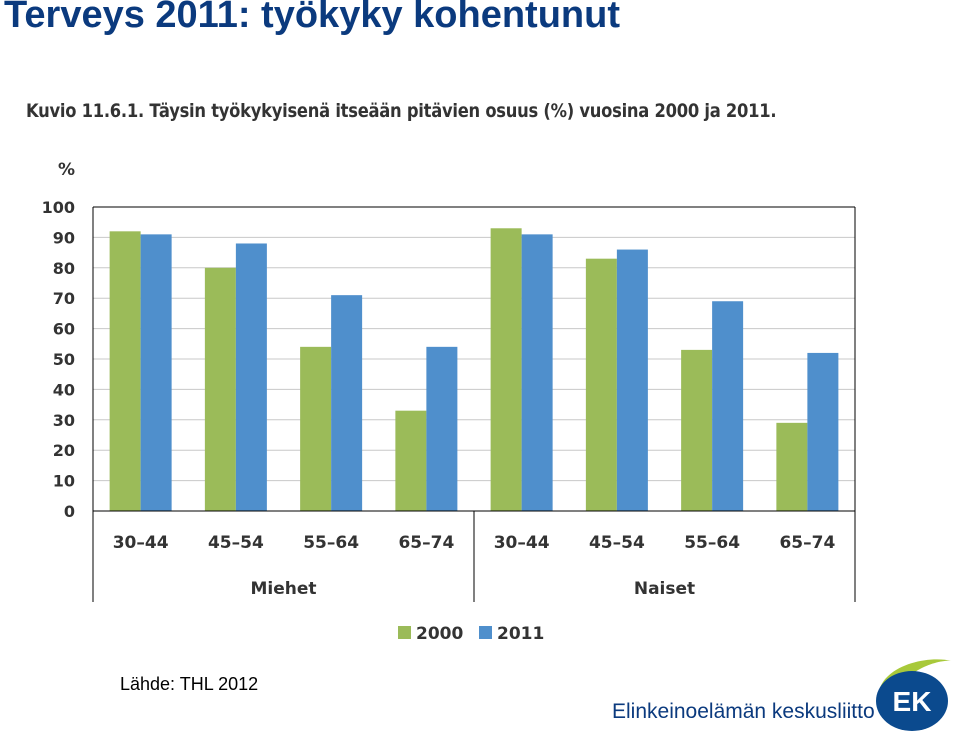 The height and width of the screenshot is (740, 960). Describe the element at coordinates (471, 634) in the screenshot. I see `legend: 2000 2011` at that location.